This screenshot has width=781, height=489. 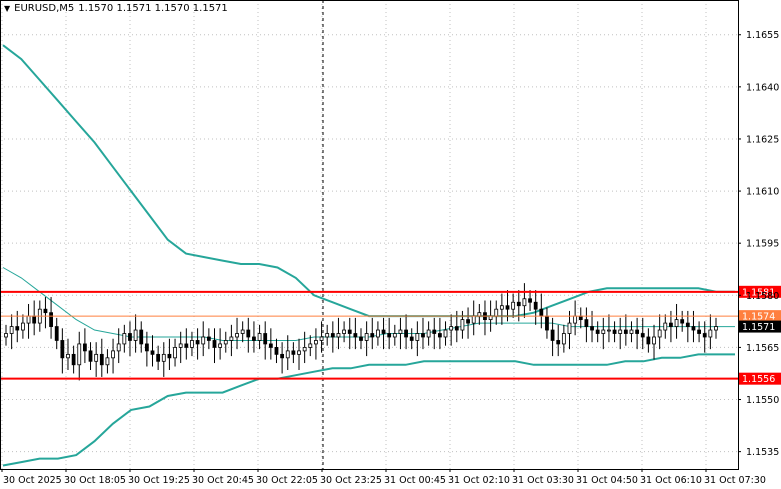 I want to click on x-tick-label: 31 Oct 06:10, so click(x=671, y=480).